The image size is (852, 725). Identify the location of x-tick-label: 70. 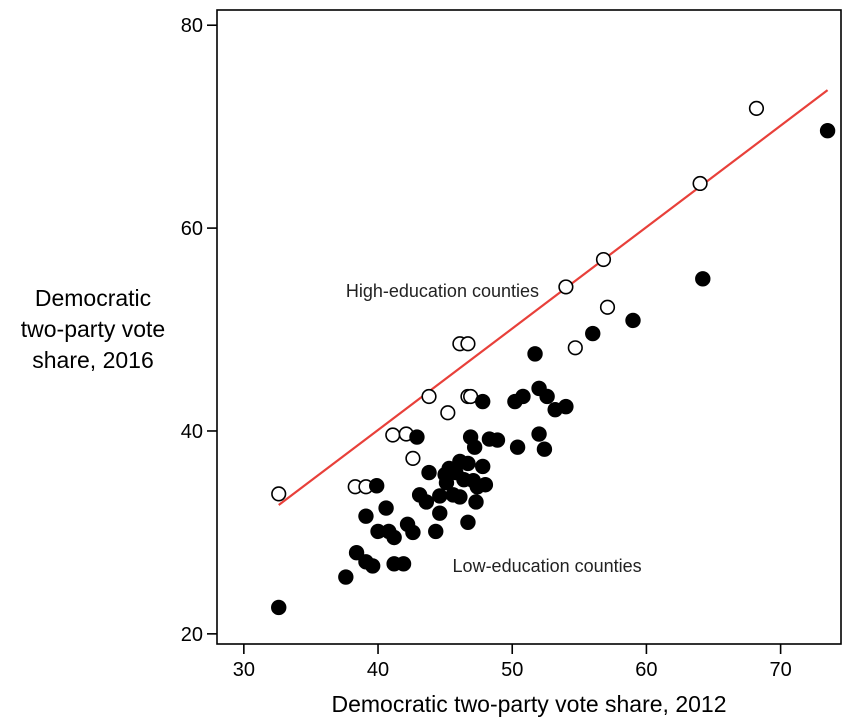
(780, 670).